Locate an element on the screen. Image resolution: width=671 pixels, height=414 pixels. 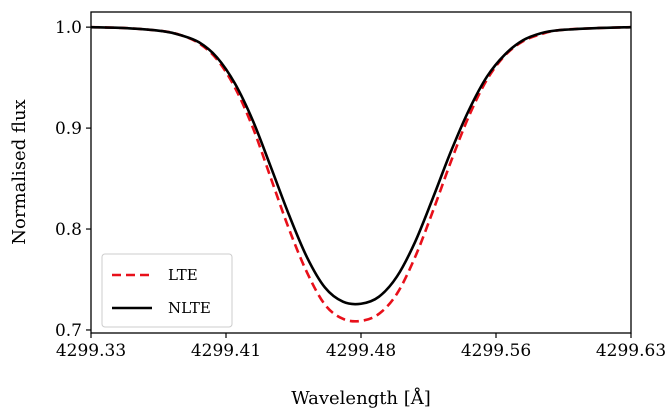
y-tick-label: 0.7 is located at coordinates (68, 331).